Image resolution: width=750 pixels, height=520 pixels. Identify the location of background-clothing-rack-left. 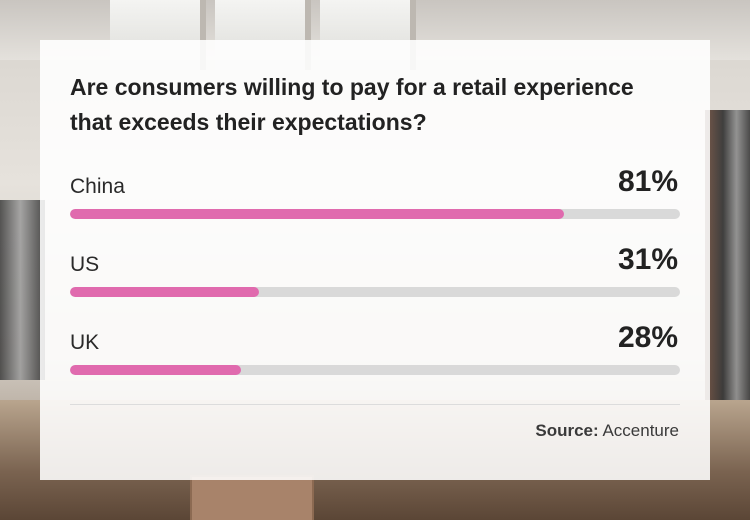
(22, 290).